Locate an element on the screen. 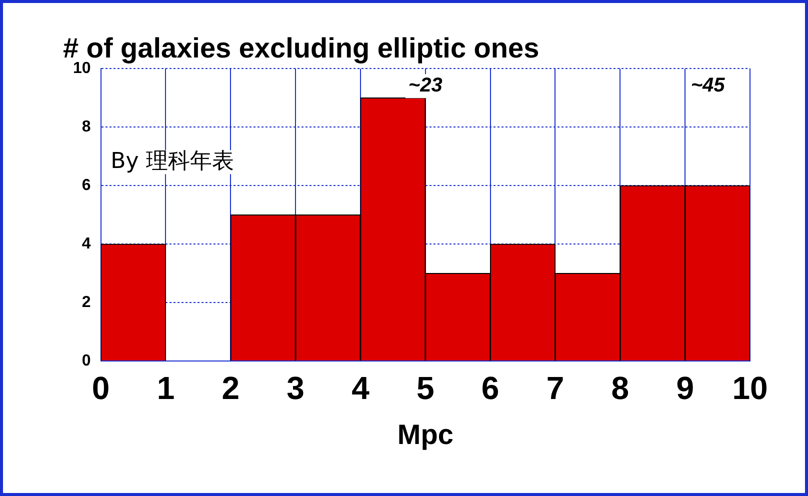 This screenshot has width=808, height=496. x-tick-label: 9 is located at coordinates (685, 388).